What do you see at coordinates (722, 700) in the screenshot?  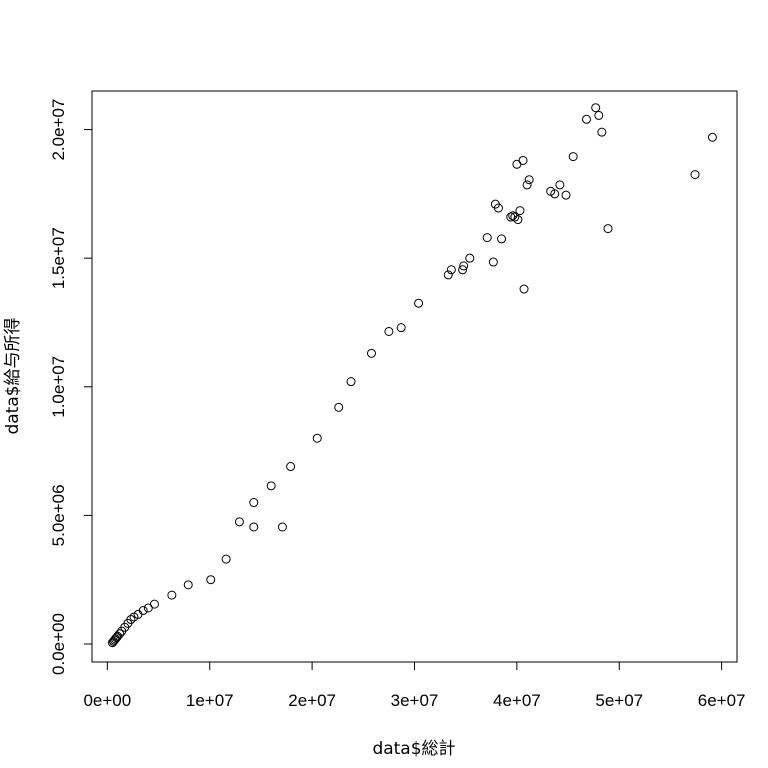 I see `x-tick-label: 6e+07` at bounding box center [722, 700].